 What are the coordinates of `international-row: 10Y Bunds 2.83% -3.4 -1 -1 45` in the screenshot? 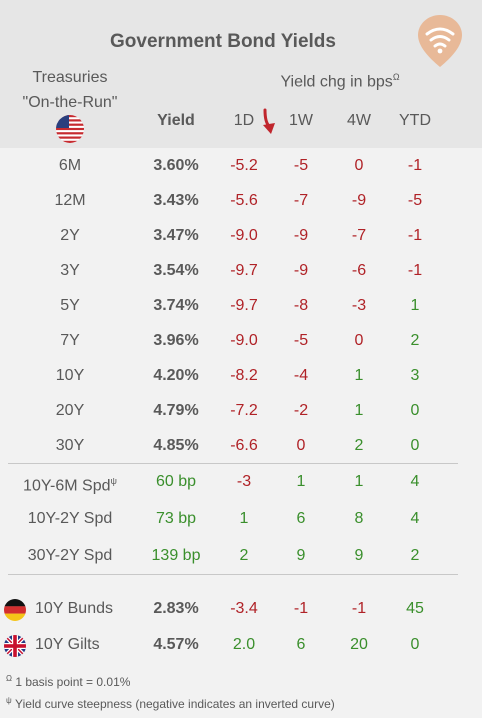 It's located at (241, 608).